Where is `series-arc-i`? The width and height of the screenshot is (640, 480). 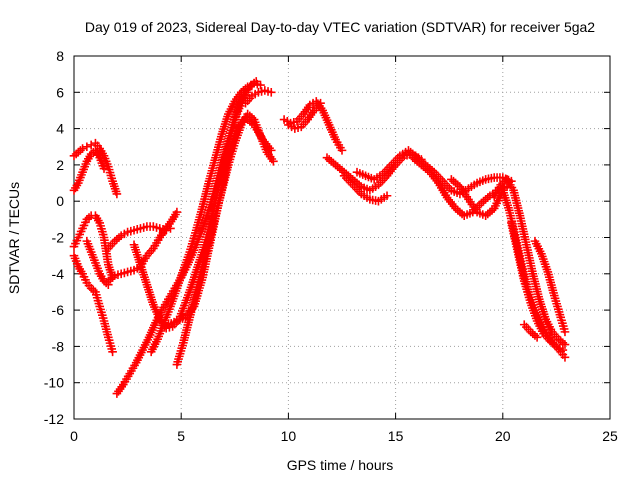
series-arc-i is located at coordinates (195, 205).